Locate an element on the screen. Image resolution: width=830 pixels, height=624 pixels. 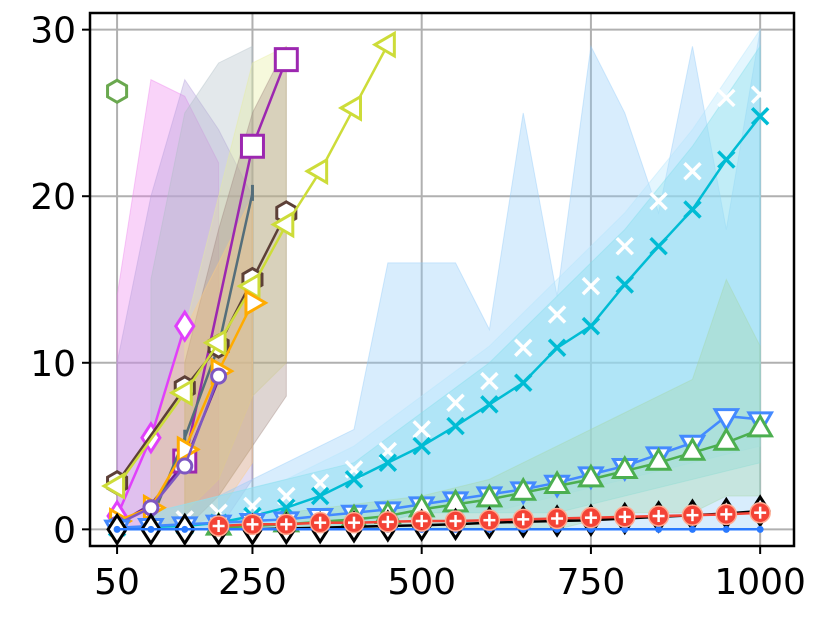
x-tick-label-0: 50 is located at coordinates (117, 582).